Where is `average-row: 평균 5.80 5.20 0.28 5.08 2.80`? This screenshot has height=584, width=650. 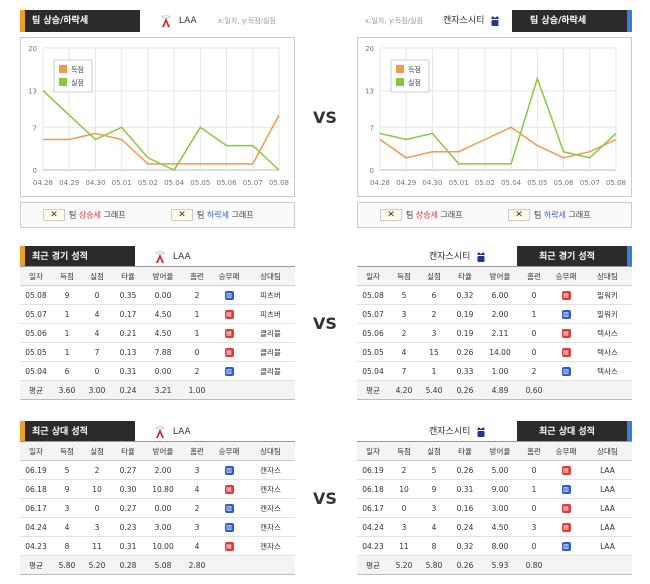
average-row: 평균 5.80 5.20 0.28 5.08 2.80 is located at coordinates (157, 565).